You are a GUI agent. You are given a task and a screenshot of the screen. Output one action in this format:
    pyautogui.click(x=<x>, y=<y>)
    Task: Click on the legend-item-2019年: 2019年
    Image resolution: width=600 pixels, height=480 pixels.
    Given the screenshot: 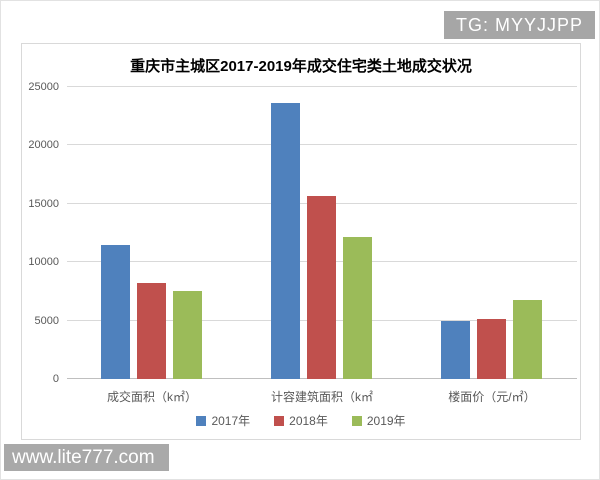 What is the action you would take?
    pyautogui.click(x=378, y=420)
    